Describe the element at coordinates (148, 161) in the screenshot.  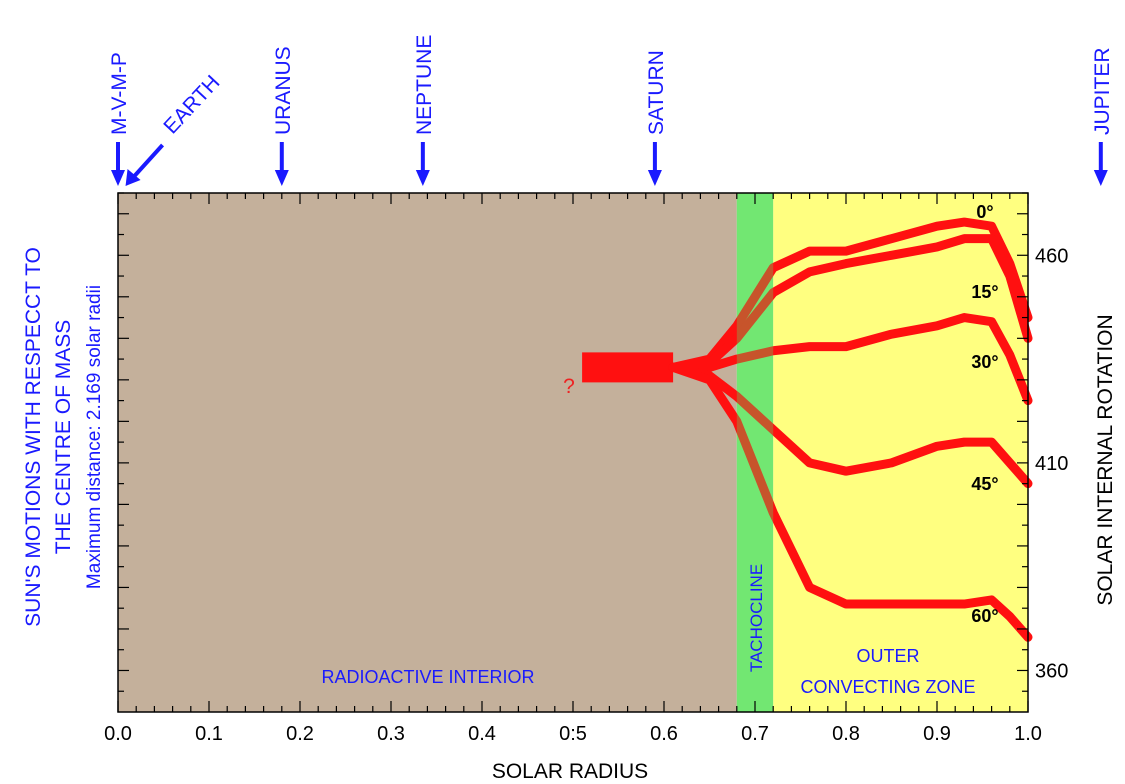
I see `planet-arrow` at that location.